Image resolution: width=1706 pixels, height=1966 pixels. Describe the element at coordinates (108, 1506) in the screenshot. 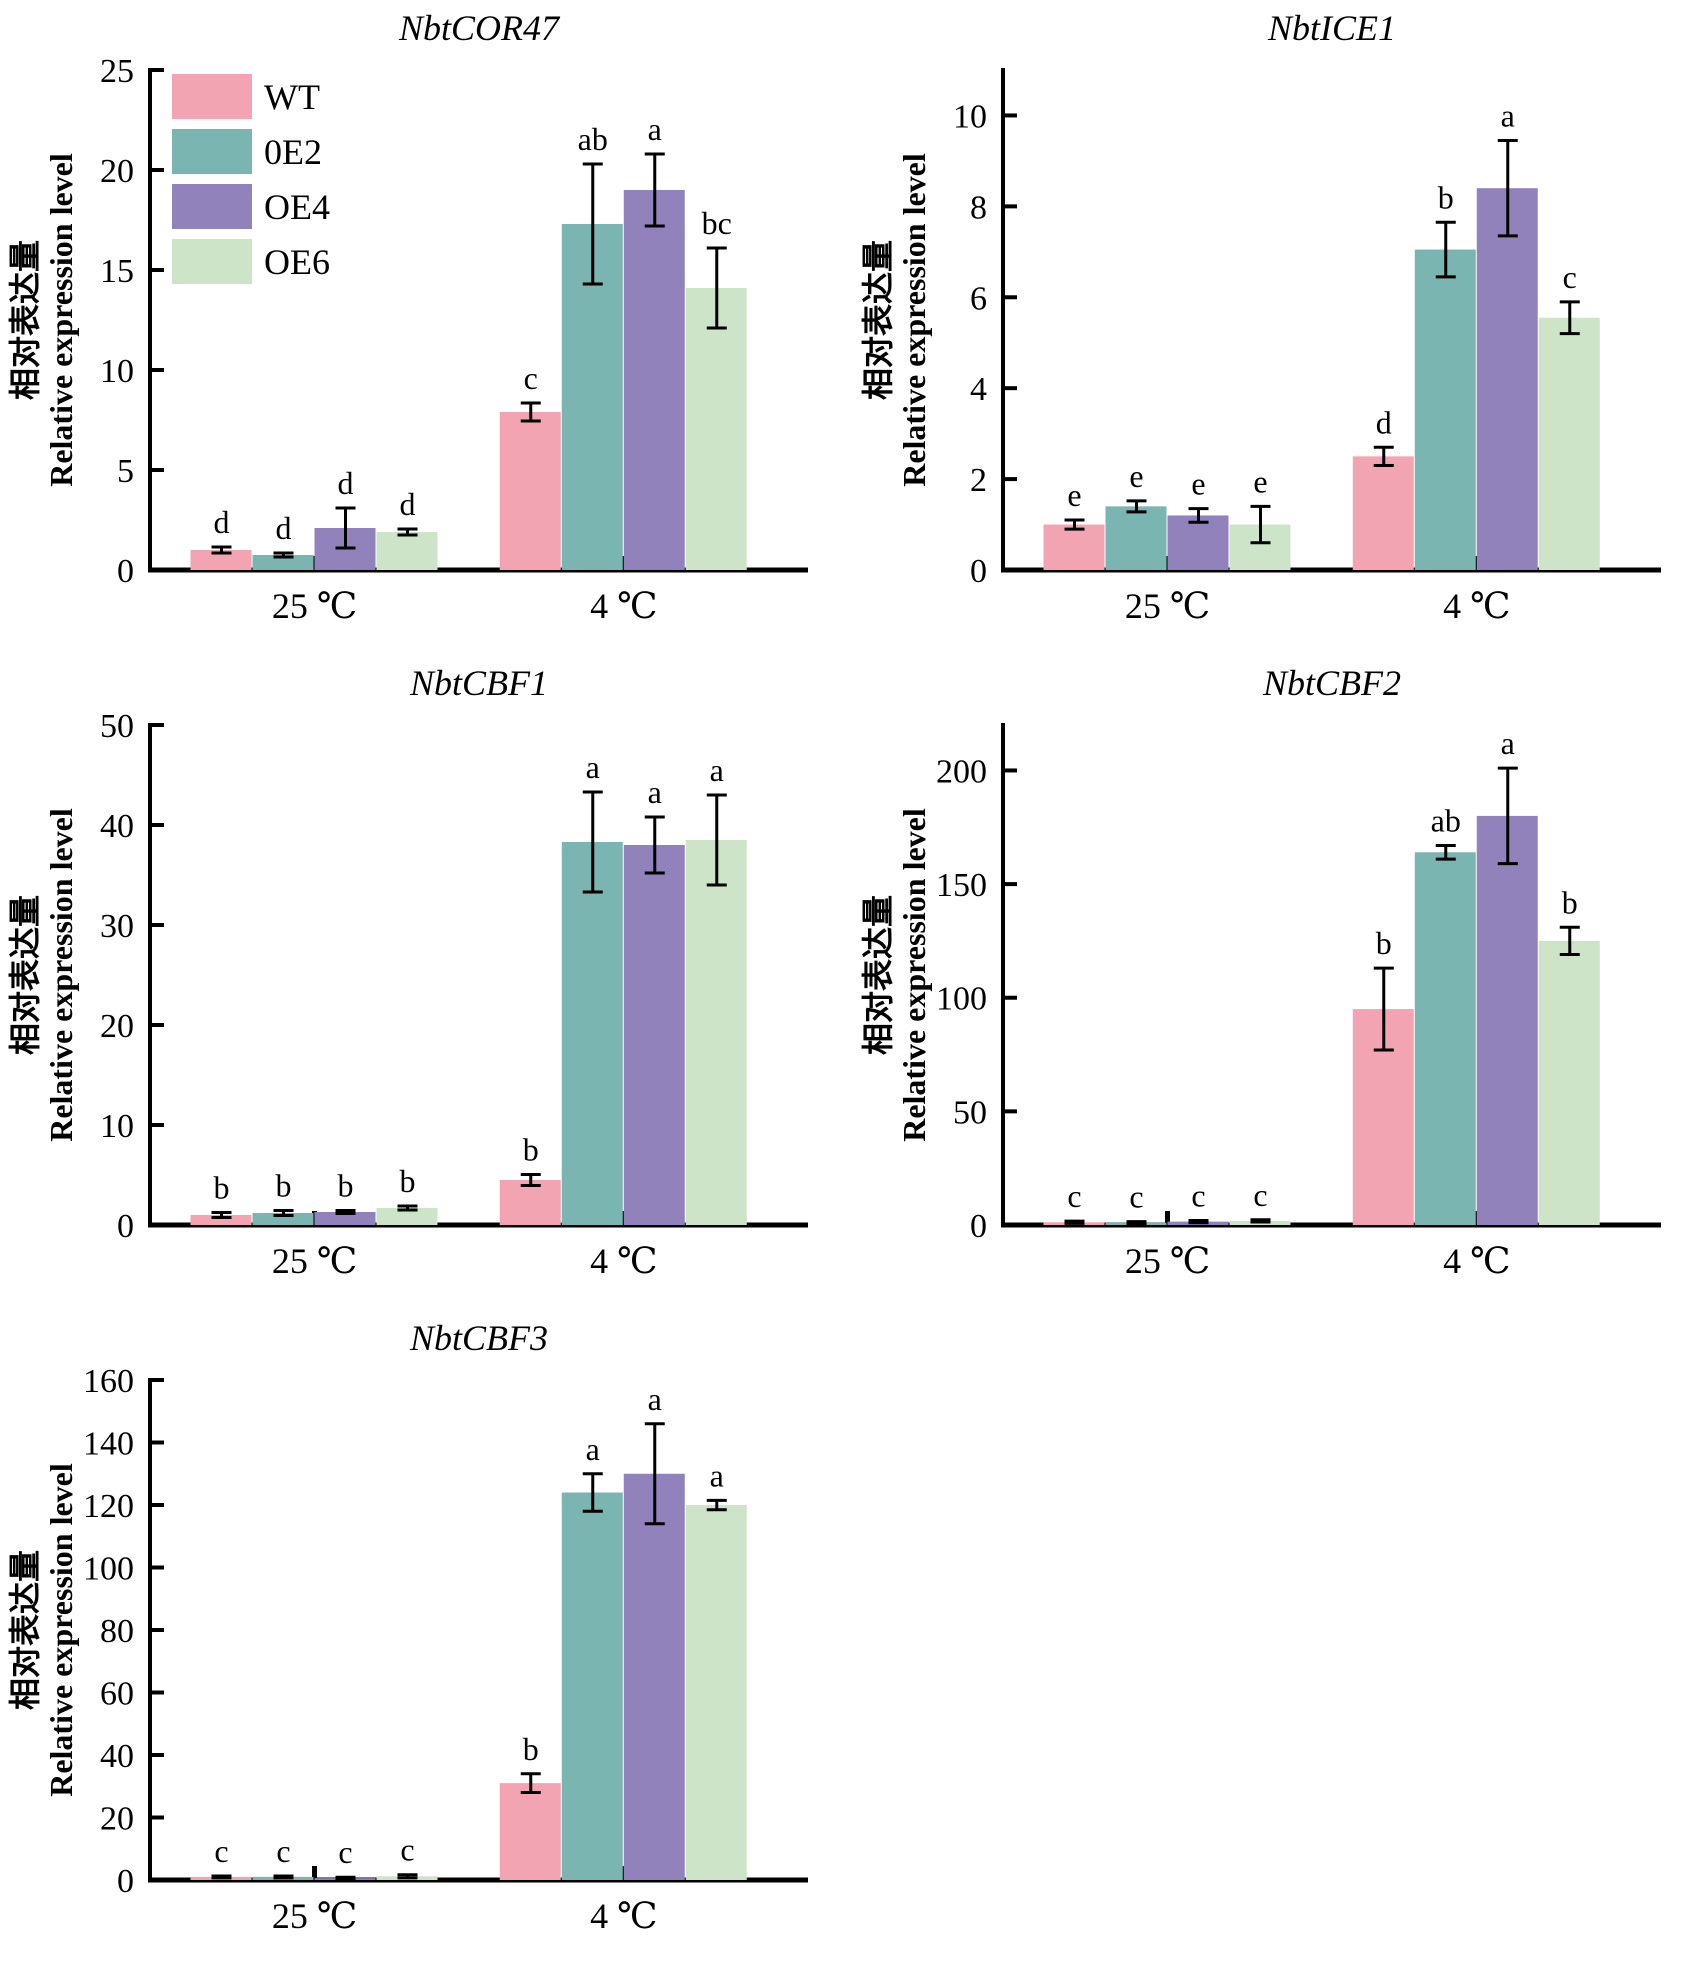

I see `y-tick-label: 120` at that location.